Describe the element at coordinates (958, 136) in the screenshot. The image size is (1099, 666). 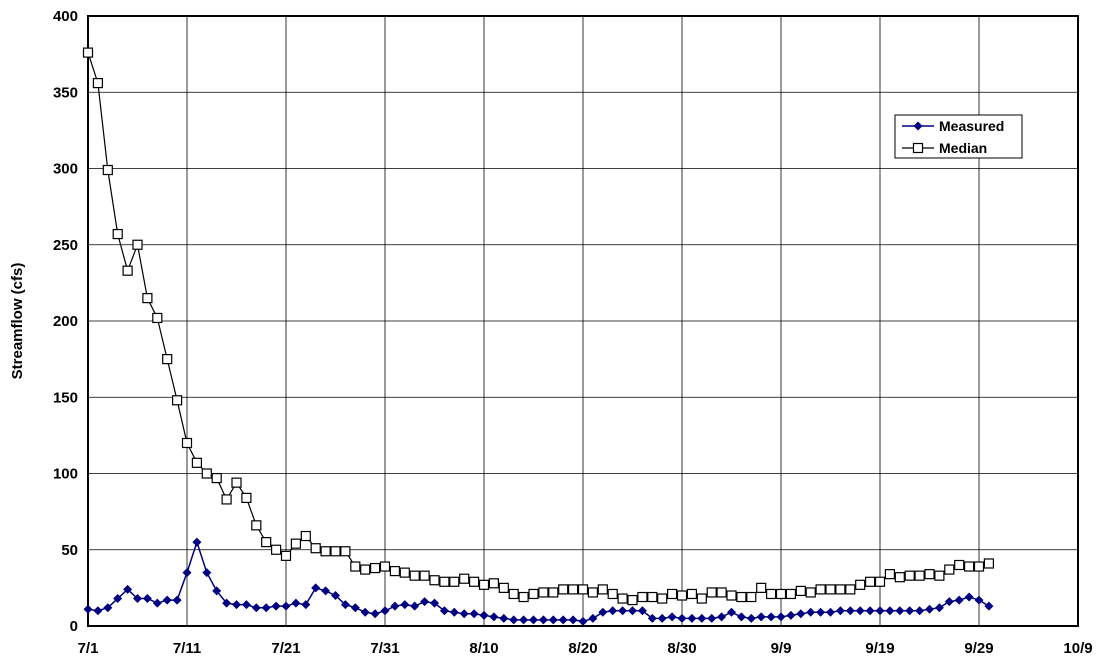
I see `legend: Measured Median` at that location.